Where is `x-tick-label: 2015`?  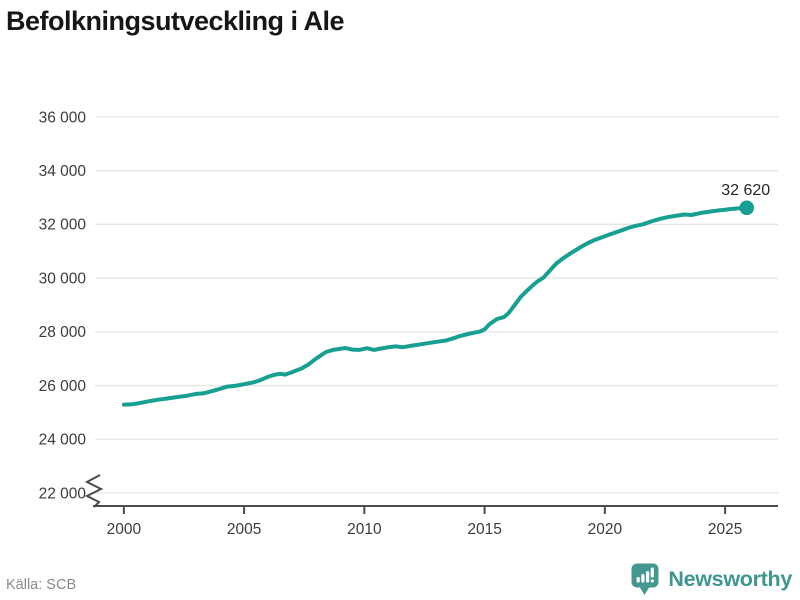
x-tick-label: 2015 is located at coordinates (484, 529).